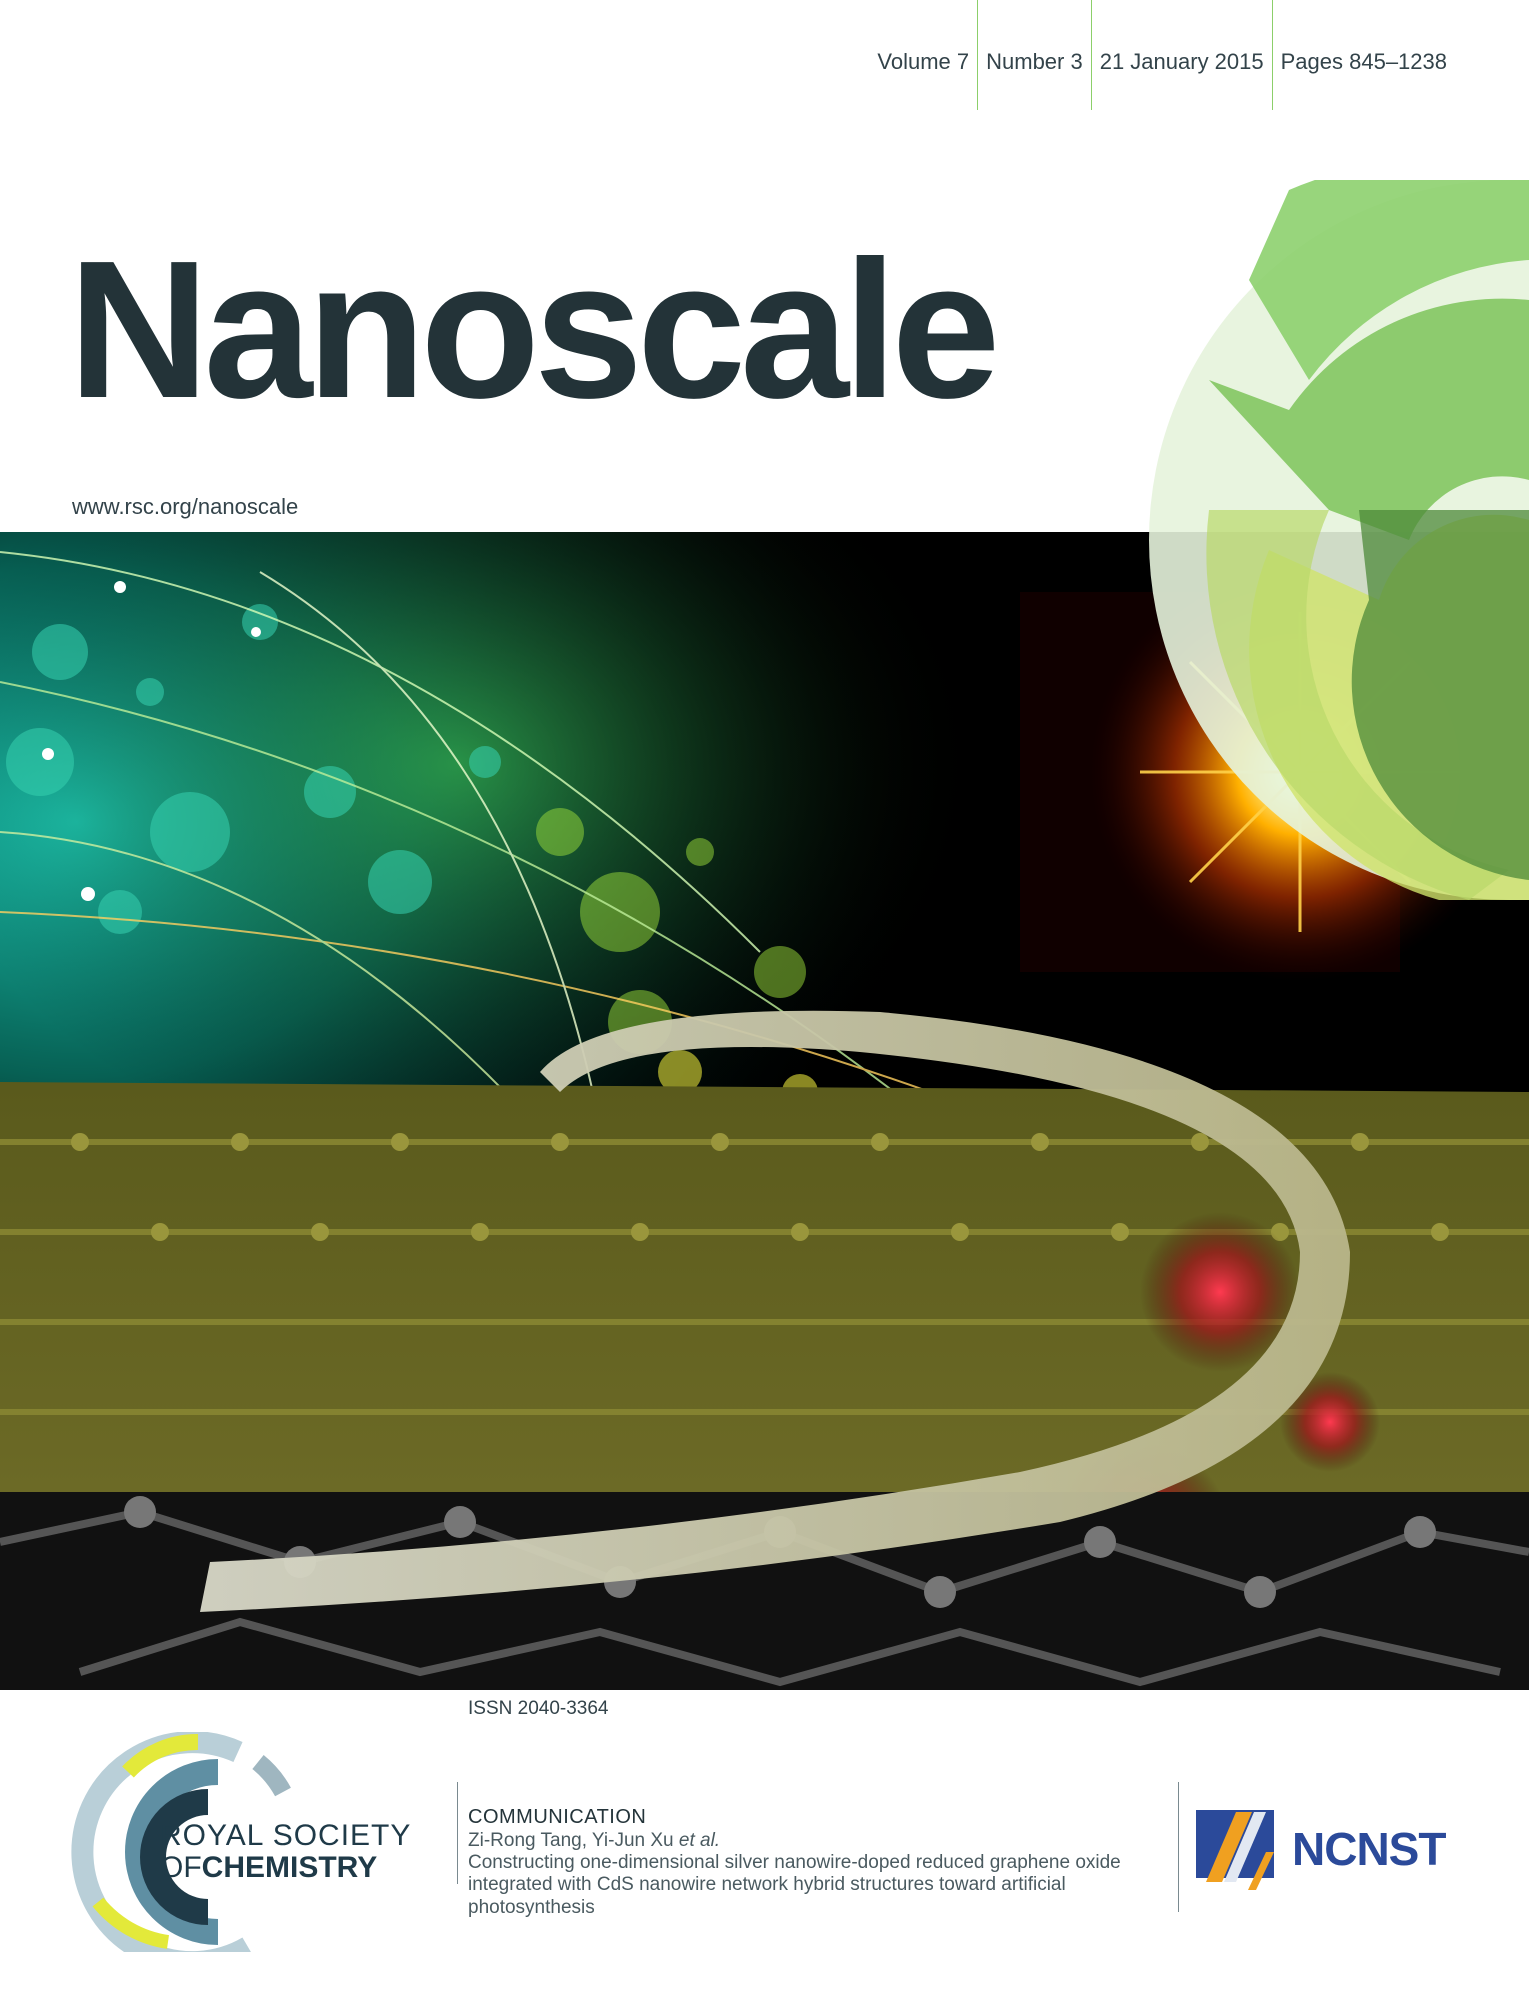  Describe the element at coordinates (1181, 61) in the screenshot. I see `issue-date: 21 January 2015` at that location.